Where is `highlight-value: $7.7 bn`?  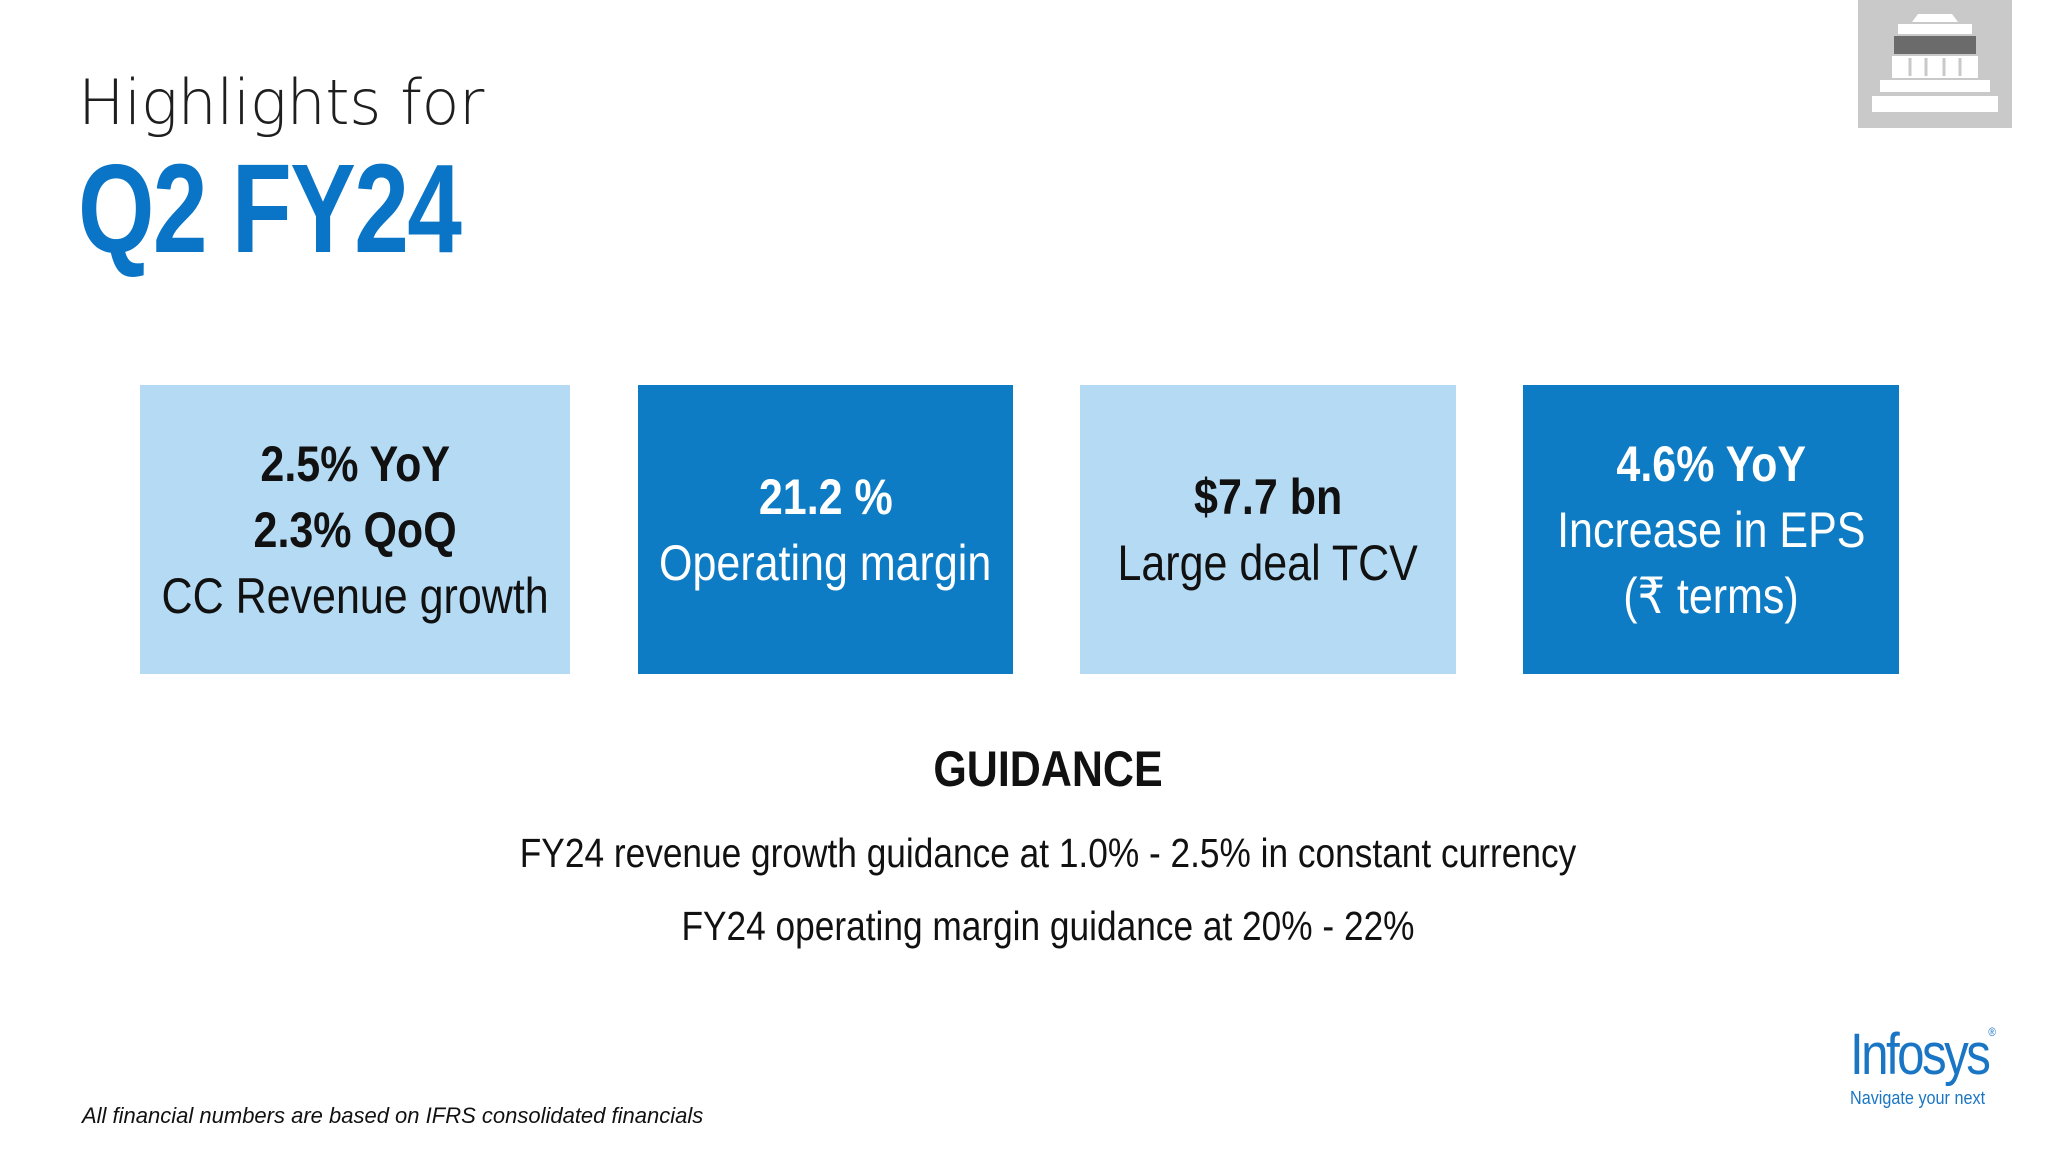 highlight-value: $7.7 bn is located at coordinates (1268, 496).